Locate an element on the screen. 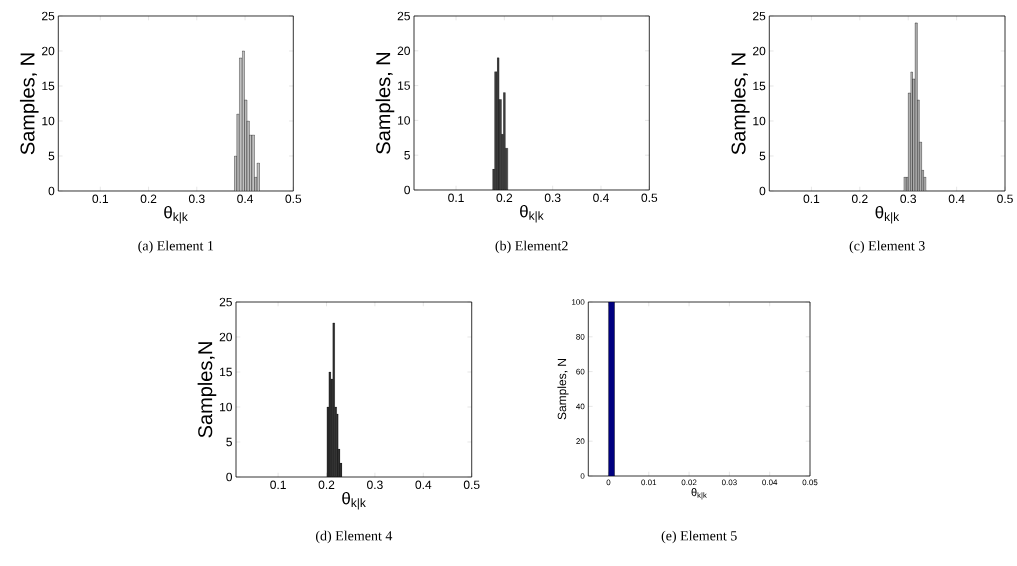 The width and height of the screenshot is (1017, 566). text: (b) Element2 is located at coordinates (531, 247).